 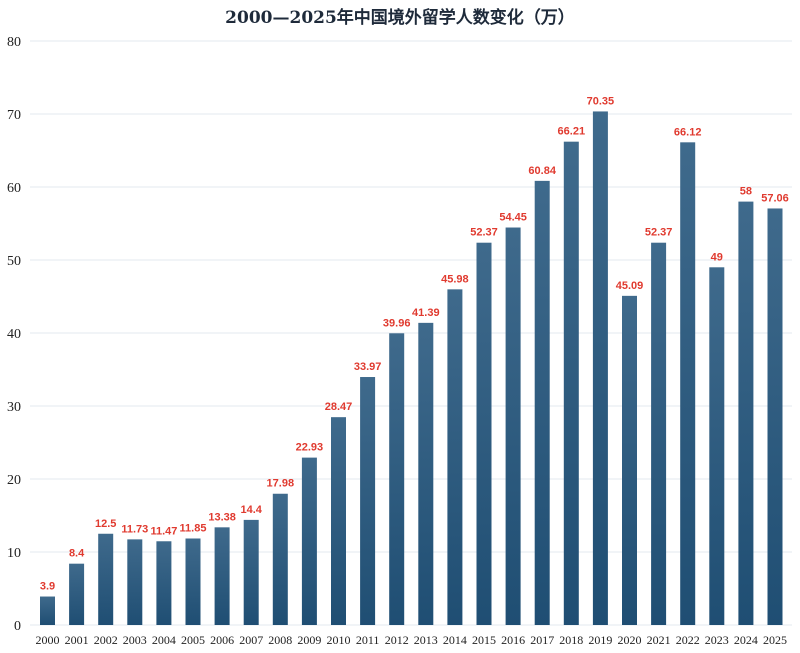 What do you see at coordinates (368, 367) in the screenshot?
I see `data-label: 33.97` at bounding box center [368, 367].